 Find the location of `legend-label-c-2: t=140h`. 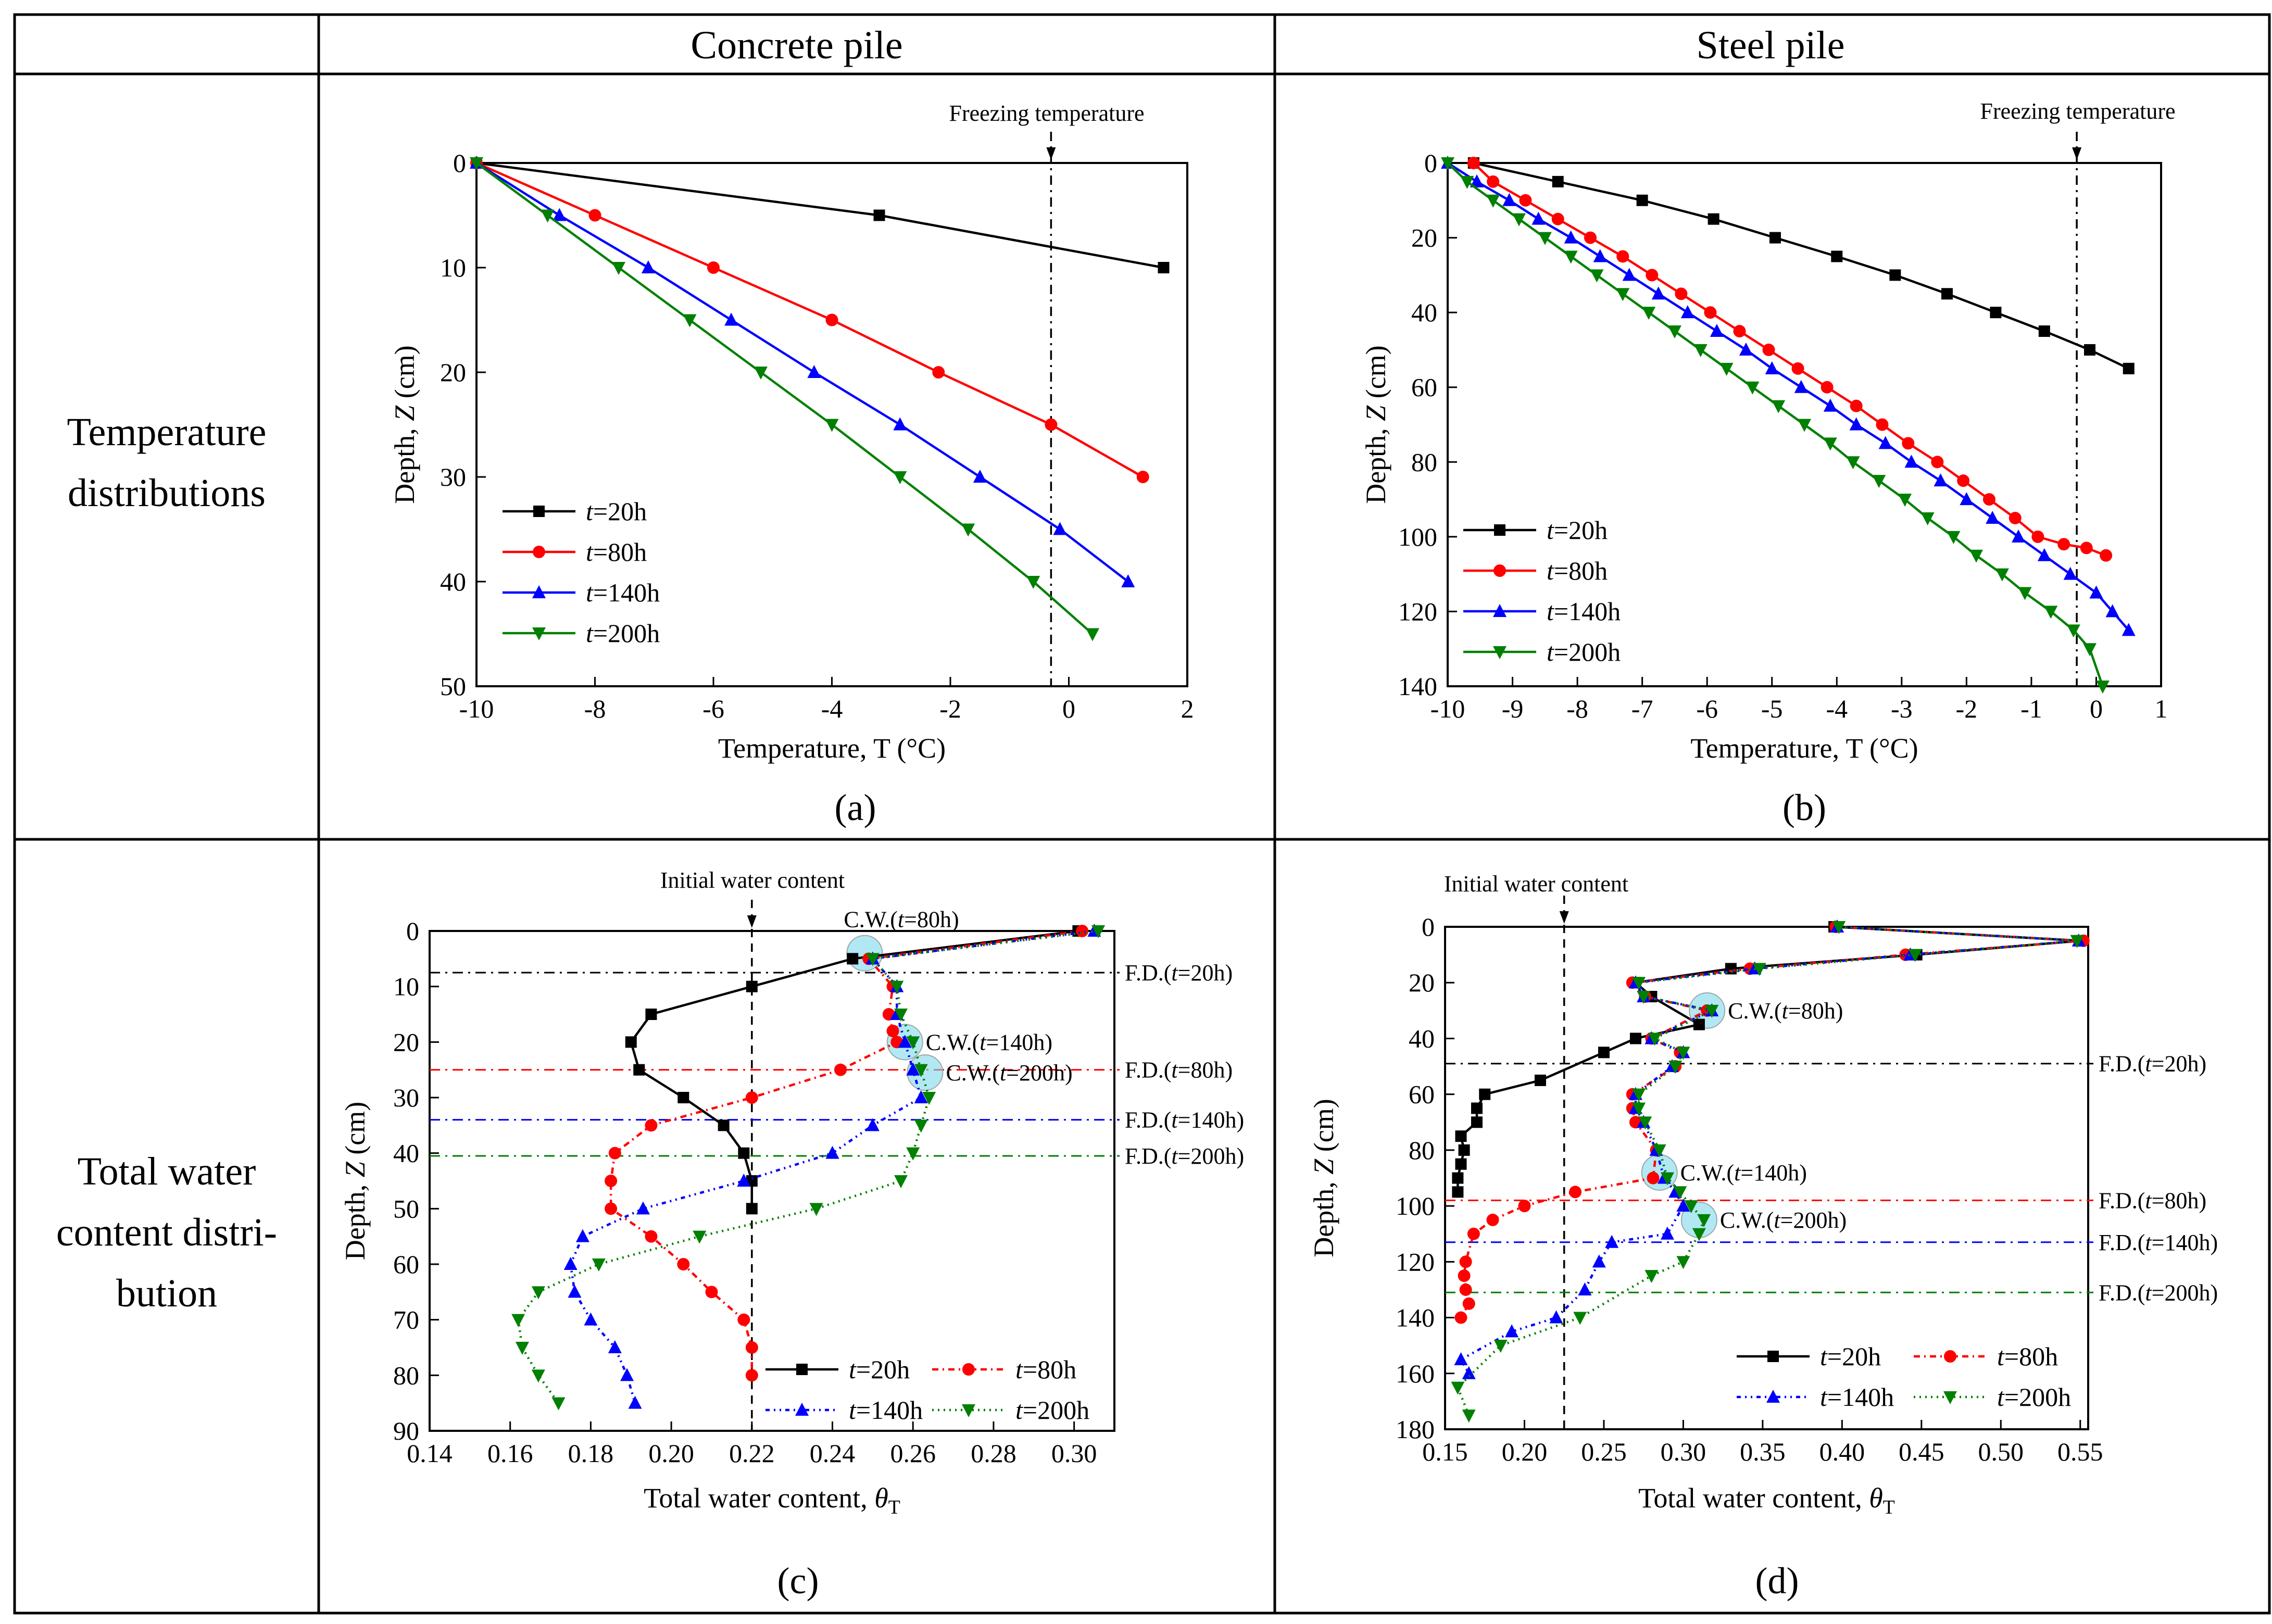

legend-label-c-2: t=140h is located at coordinates (886, 1410).